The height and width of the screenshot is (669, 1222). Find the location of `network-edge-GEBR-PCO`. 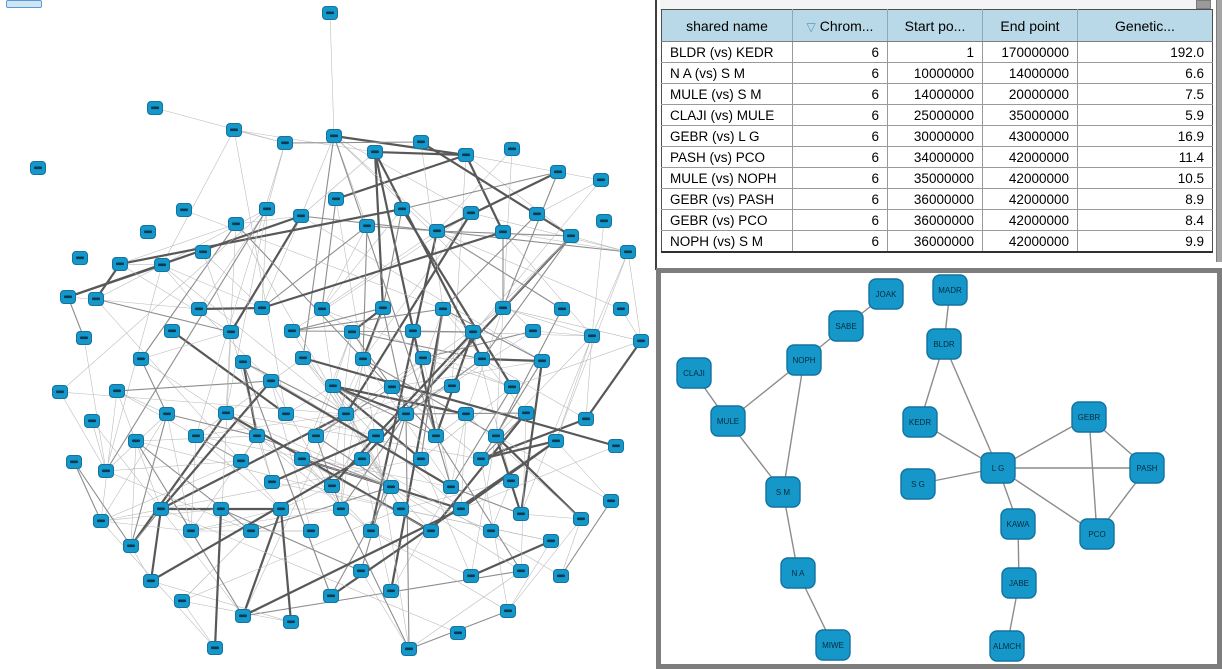

network-edge-GEBR-PCO is located at coordinates (1093, 475).